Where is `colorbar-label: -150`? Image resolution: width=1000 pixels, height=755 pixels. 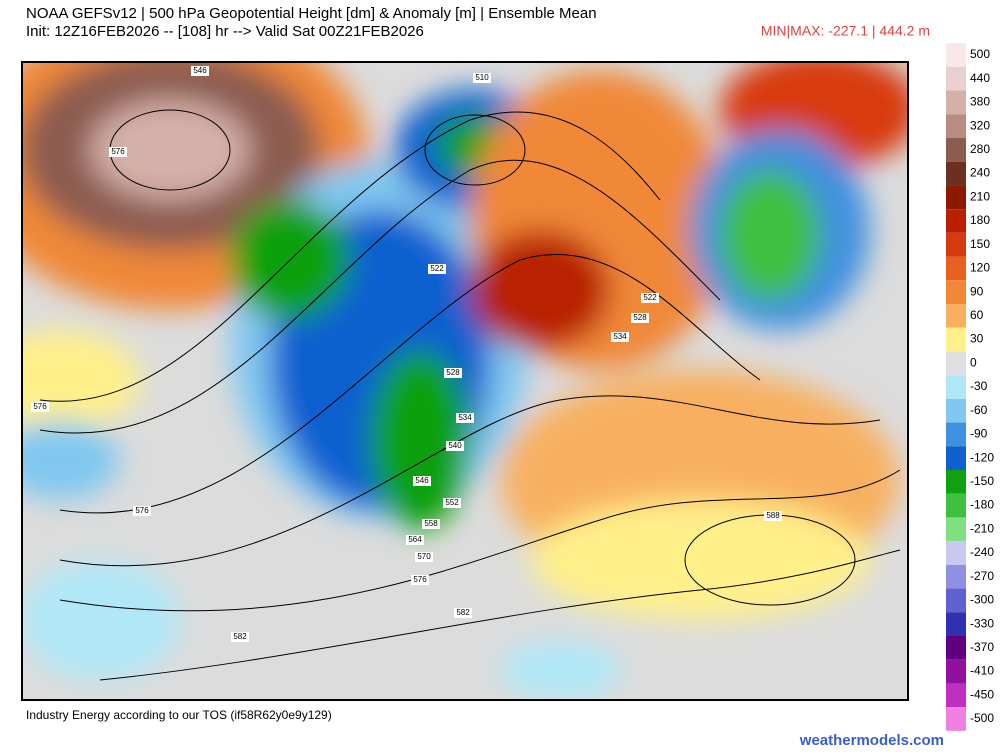 colorbar-label: -150 is located at coordinates (982, 481).